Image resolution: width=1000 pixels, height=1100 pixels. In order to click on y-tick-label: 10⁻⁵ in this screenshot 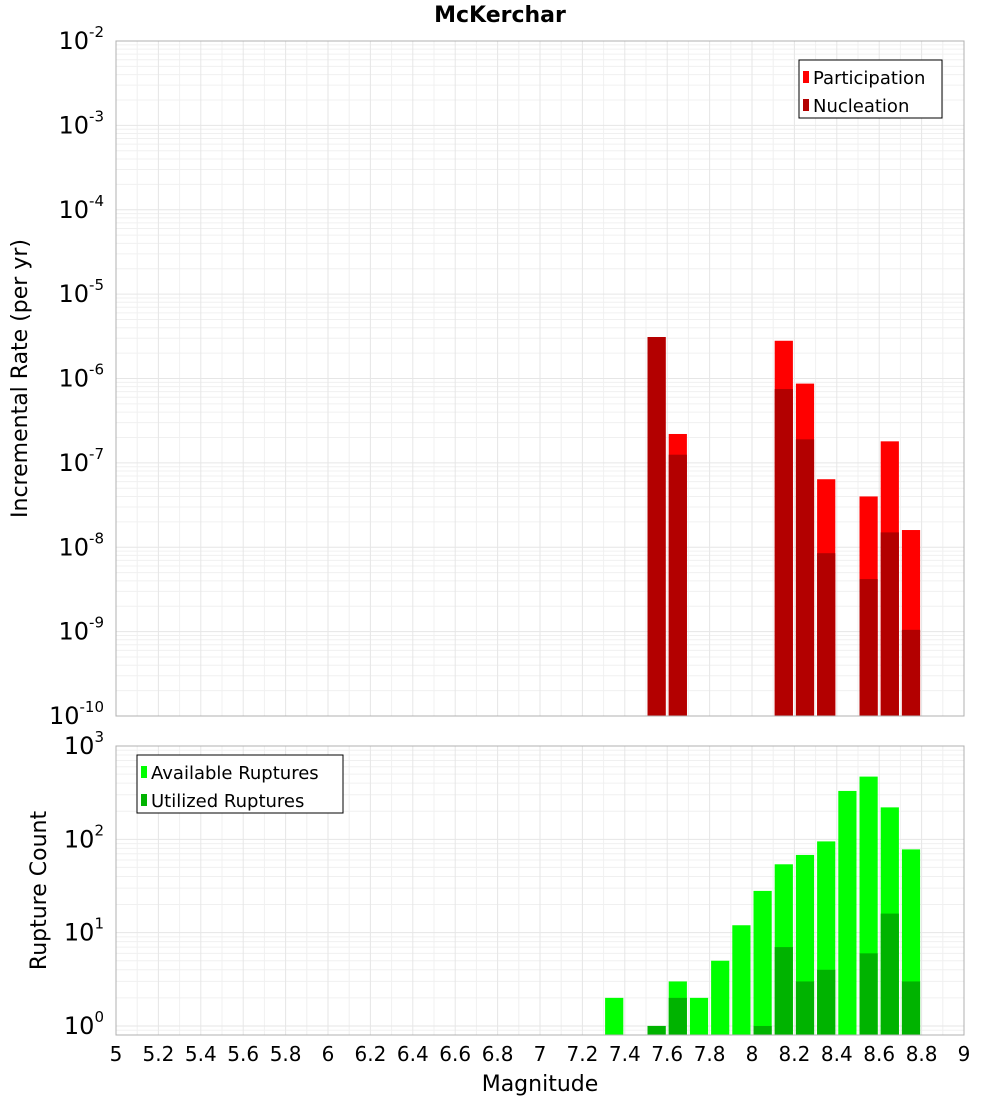, I will do `click(81, 292)`.